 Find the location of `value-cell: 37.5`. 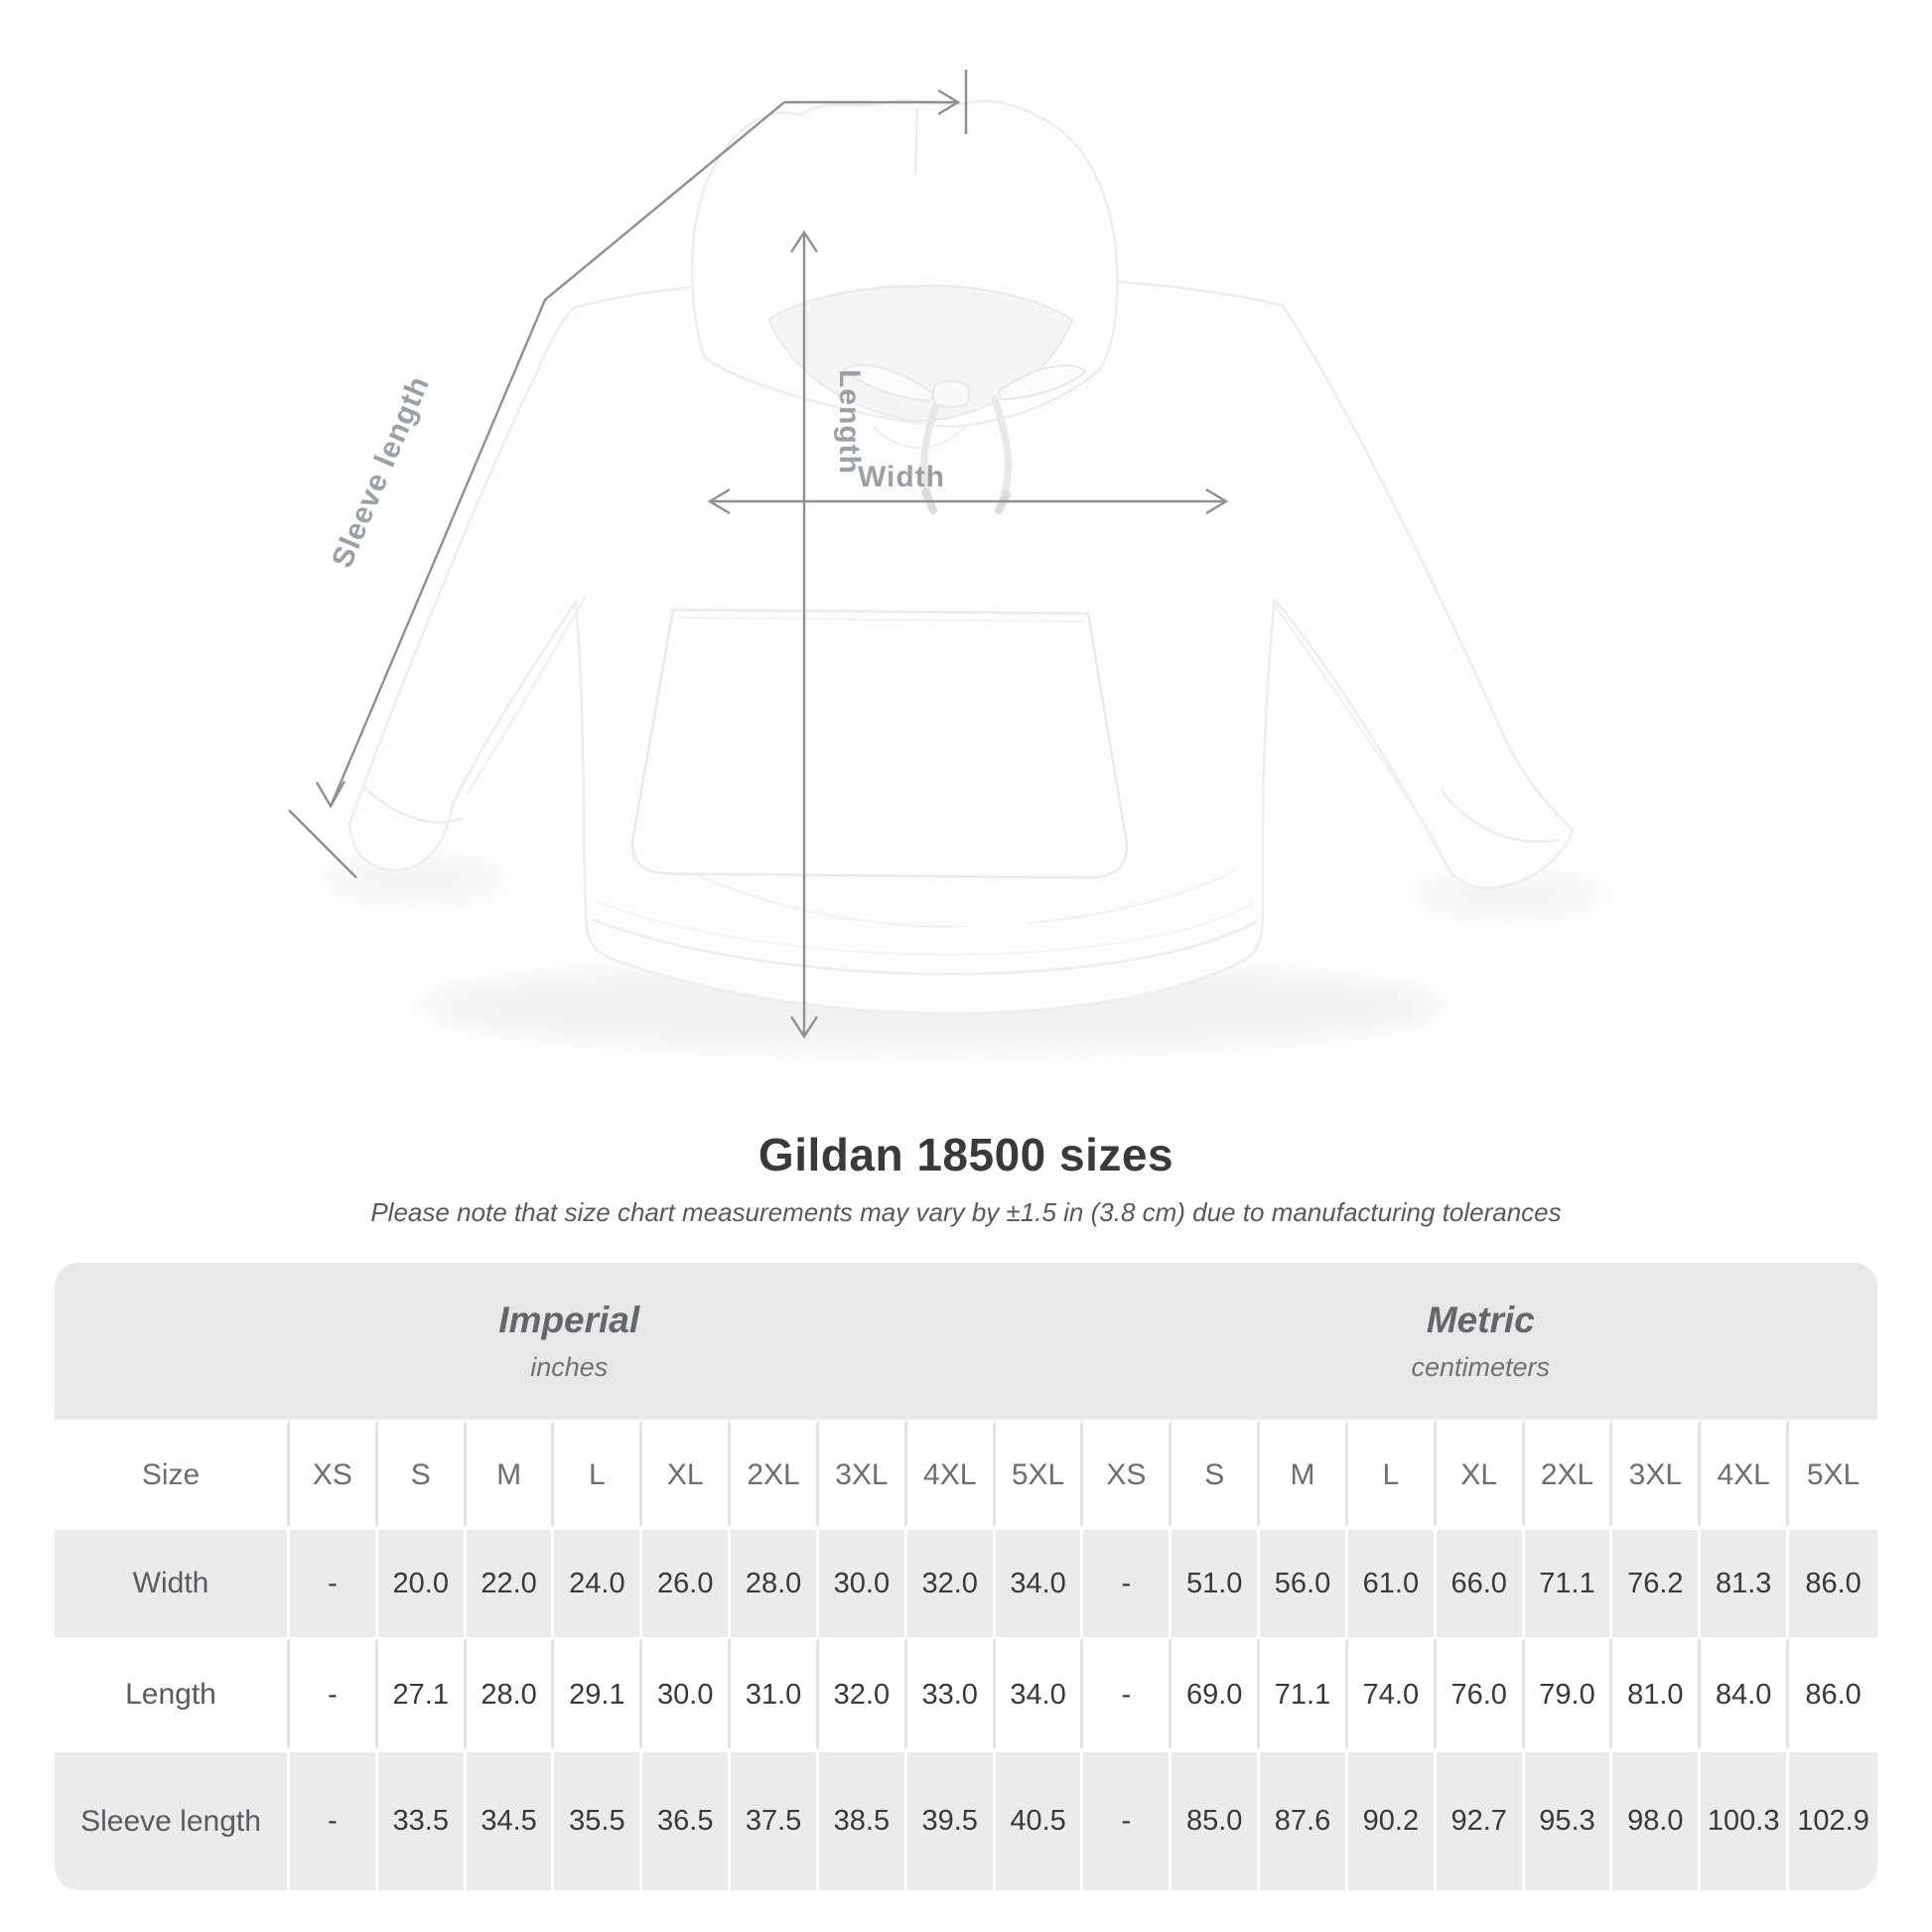

value-cell: 37.5 is located at coordinates (775, 1819).